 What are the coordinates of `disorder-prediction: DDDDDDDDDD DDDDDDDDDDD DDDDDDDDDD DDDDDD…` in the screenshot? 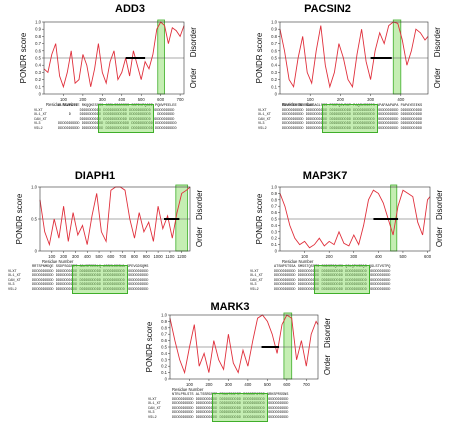 It's located at (116, 110).